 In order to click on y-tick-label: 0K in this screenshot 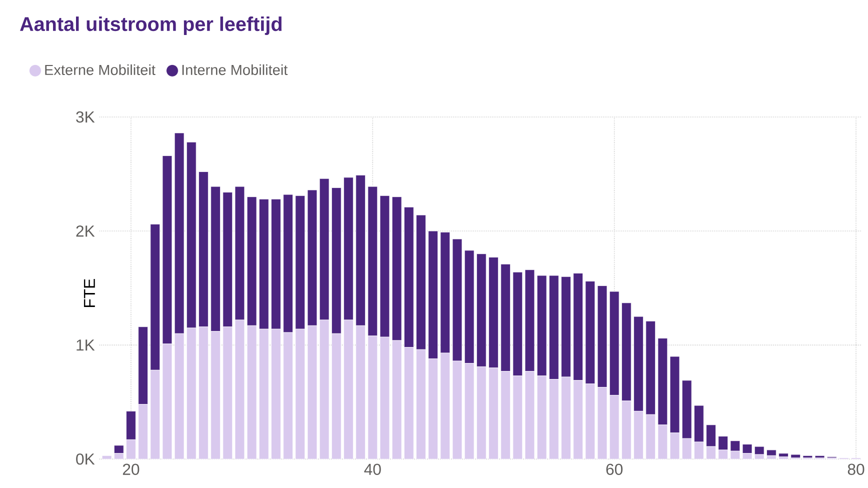, I will do `click(85, 459)`.